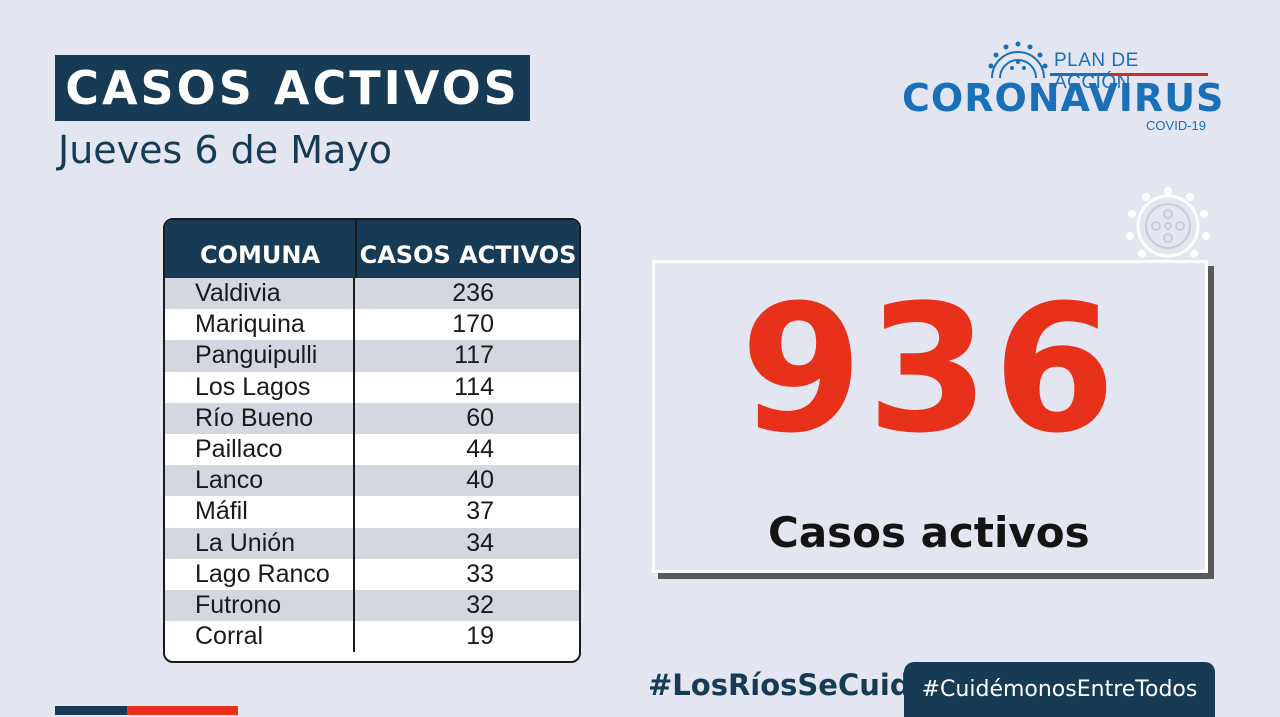 The image size is (1280, 717). What do you see at coordinates (91, 710) in the screenshot?
I see `footer-bar-blue` at bounding box center [91, 710].